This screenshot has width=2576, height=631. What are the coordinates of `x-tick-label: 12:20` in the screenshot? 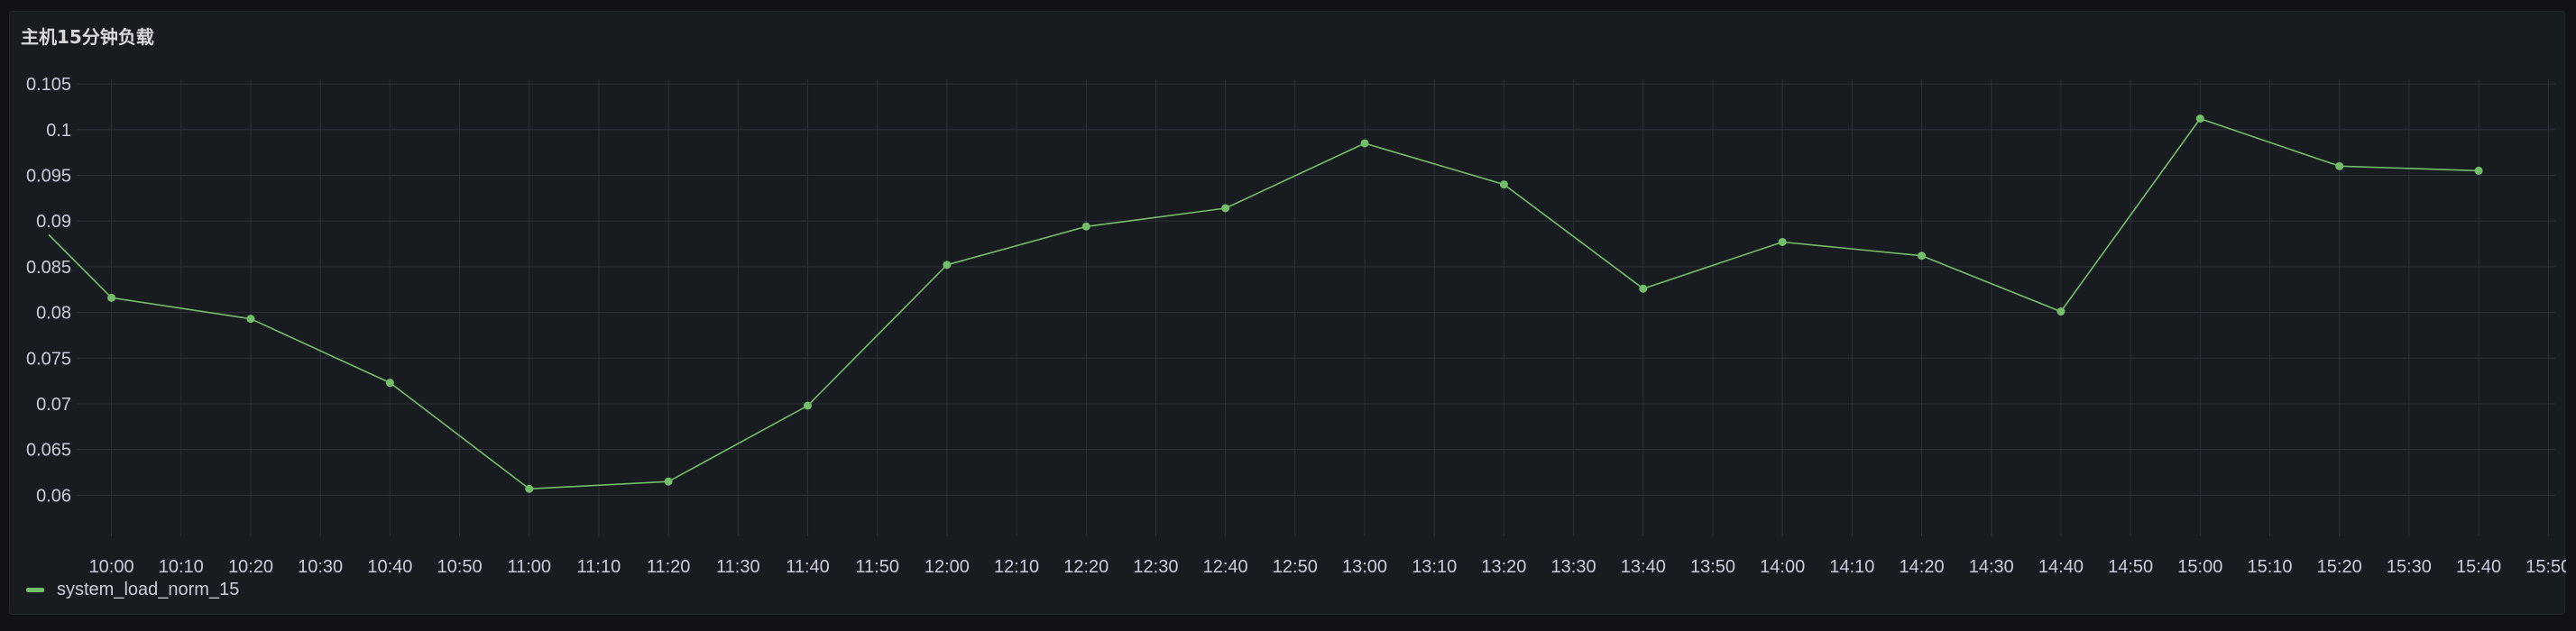 It's located at (1086, 567).